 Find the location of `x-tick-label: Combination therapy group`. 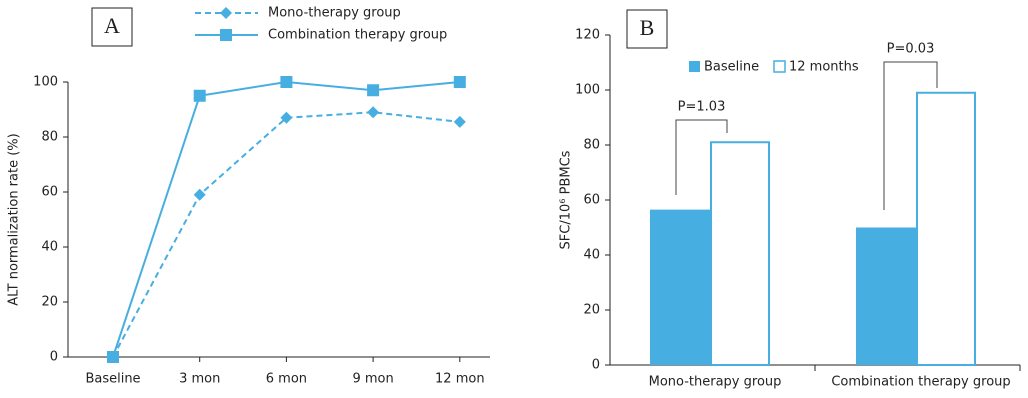

x-tick-label: Combination therapy group is located at coordinates (920, 382).